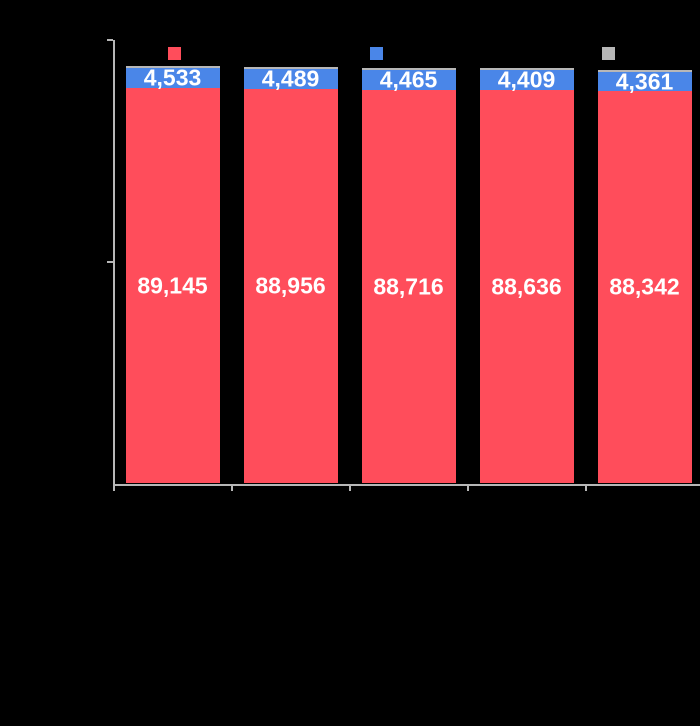 This screenshot has height=726, width=700. Describe the element at coordinates (113, 262) in the screenshot. I see `y-axis-line` at that location.